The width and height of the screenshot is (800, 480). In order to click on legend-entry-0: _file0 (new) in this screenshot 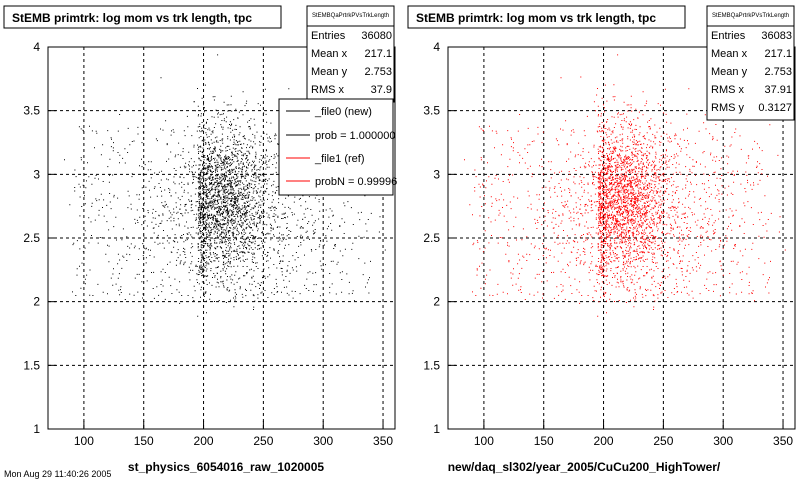, I will do `click(343, 112)`.